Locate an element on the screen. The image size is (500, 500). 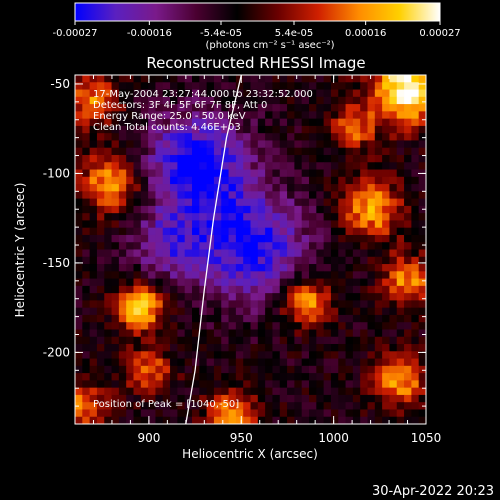
colorbar-unit-label: (photons cm⁻² s⁻¹ asec⁻²) is located at coordinates (269, 45).